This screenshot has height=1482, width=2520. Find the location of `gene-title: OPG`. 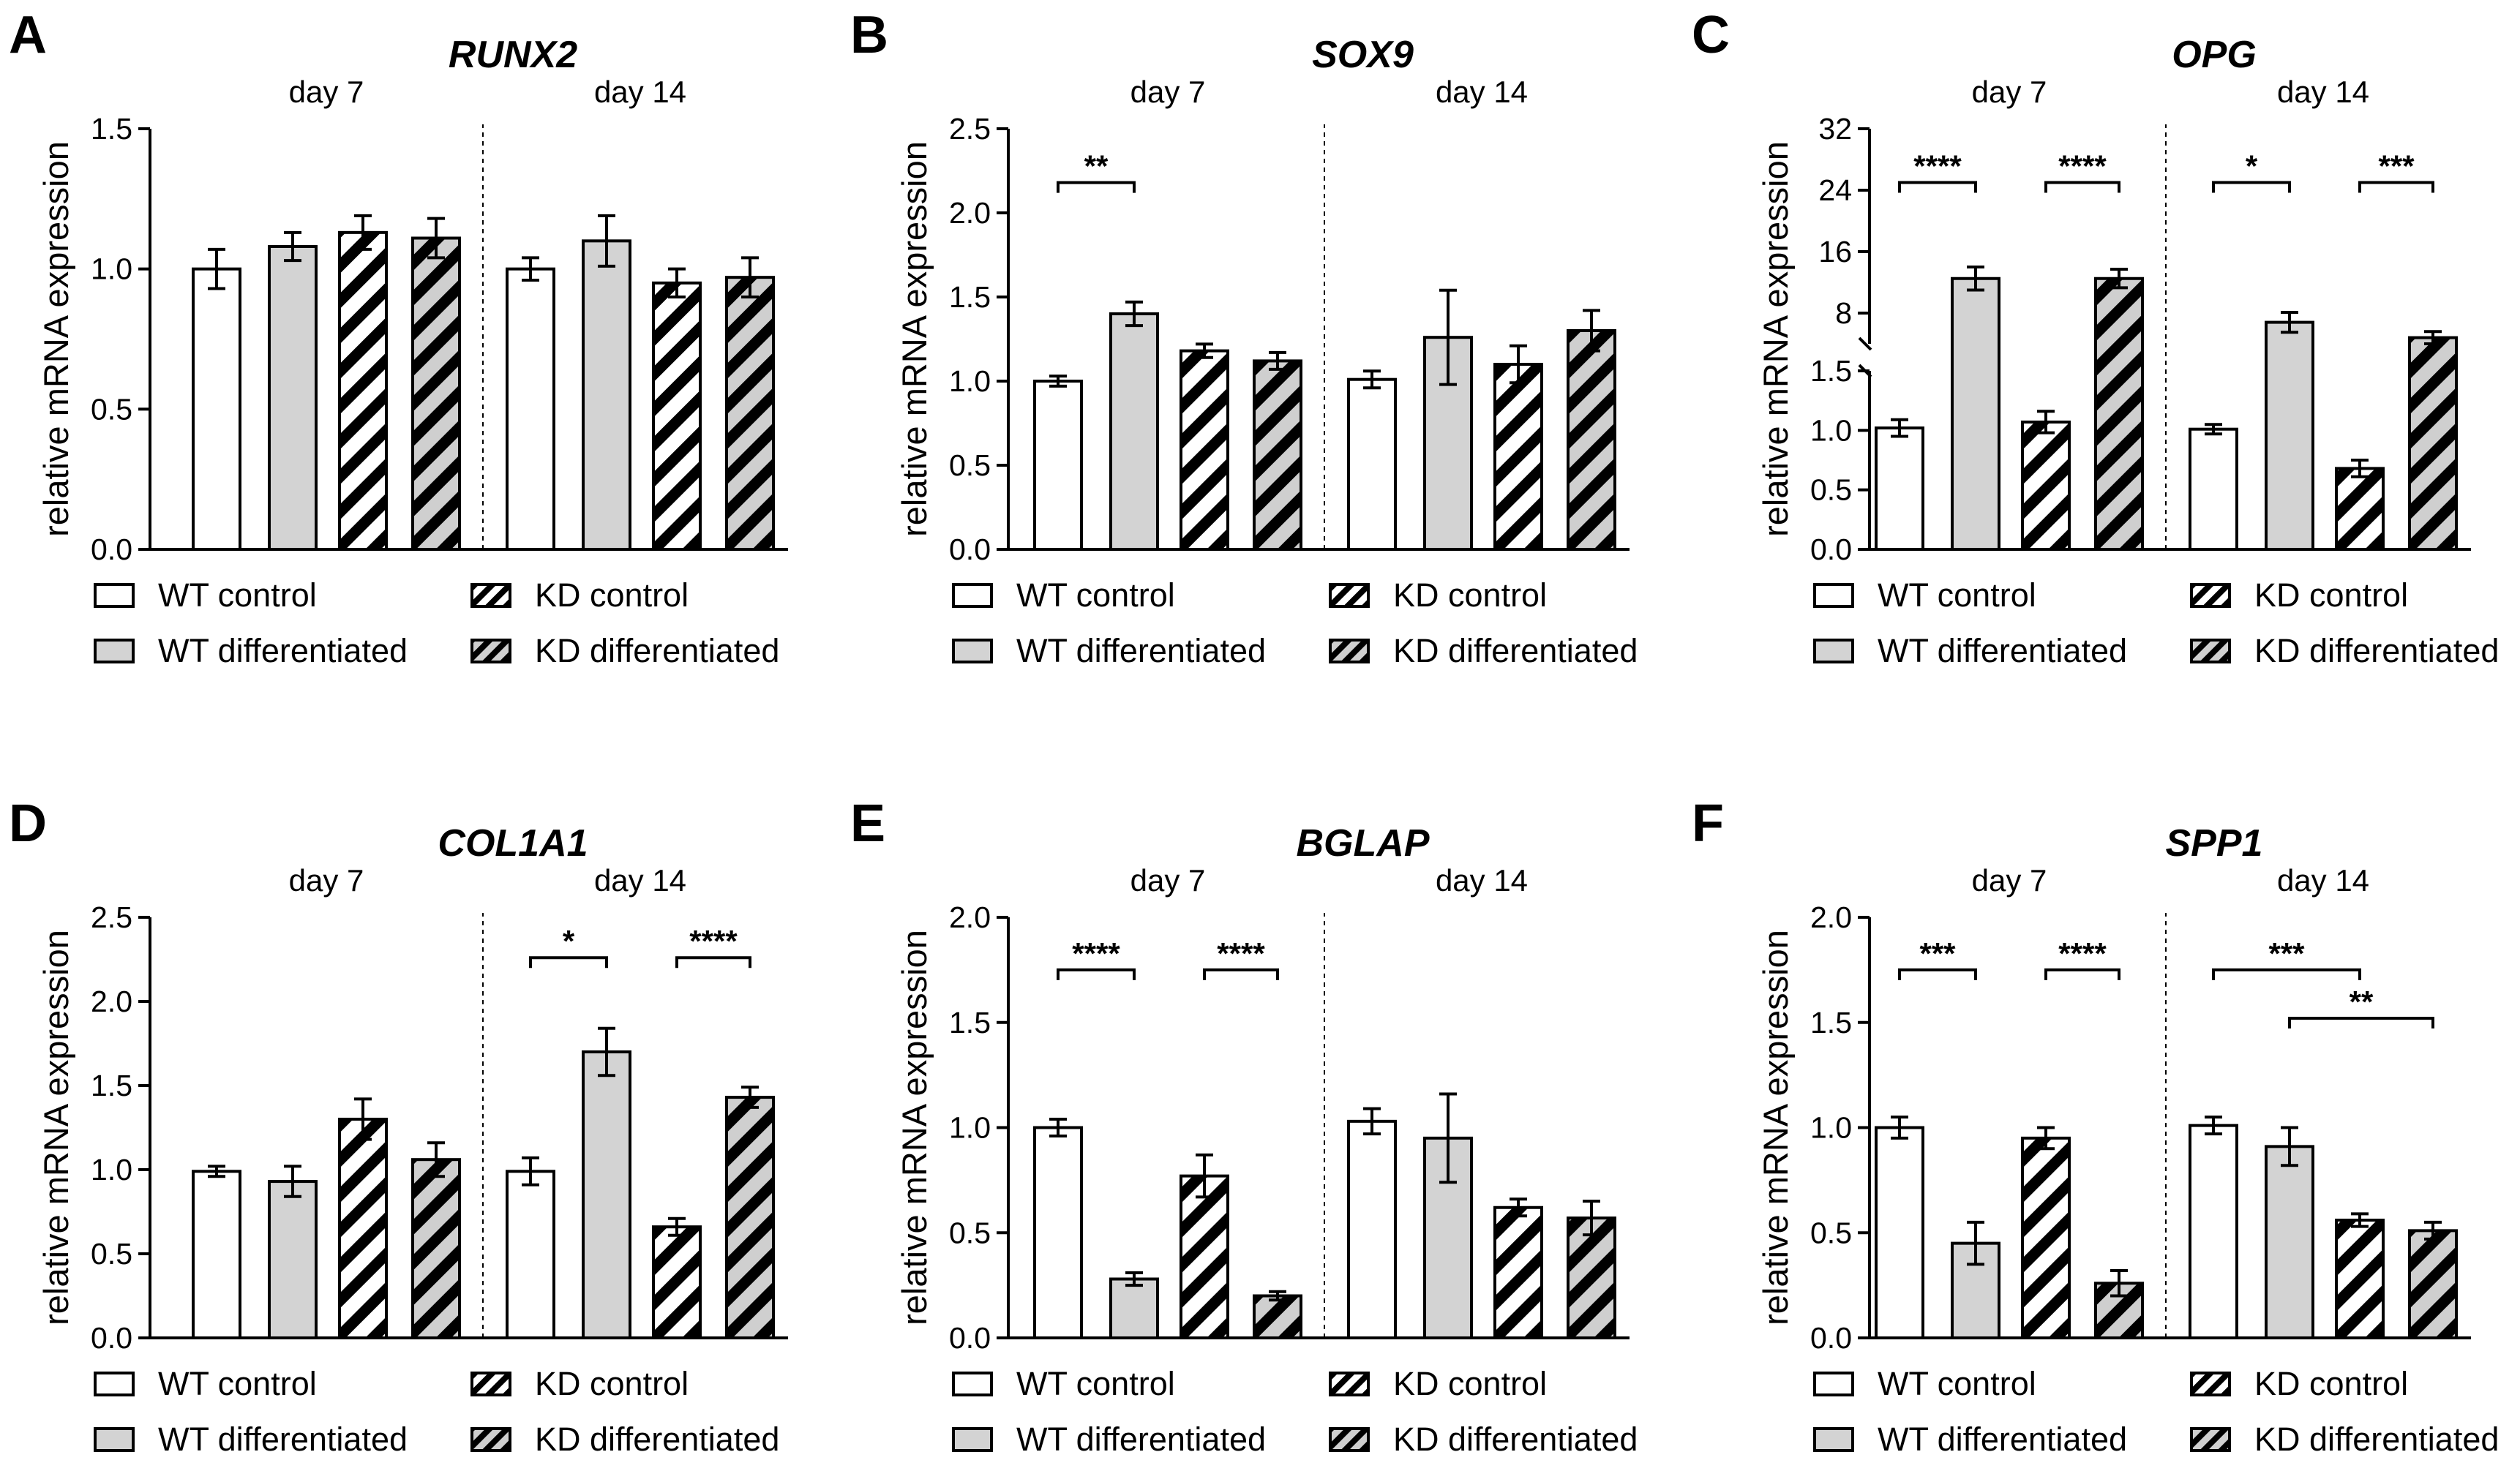

gene-title: OPG is located at coordinates (2214, 55).